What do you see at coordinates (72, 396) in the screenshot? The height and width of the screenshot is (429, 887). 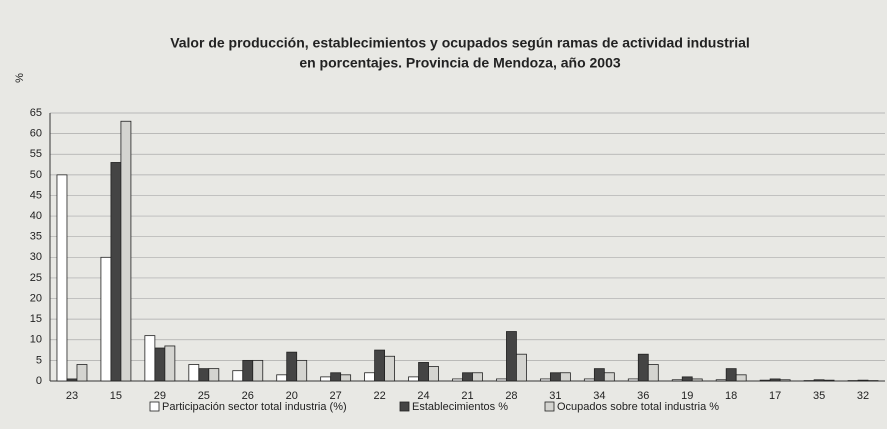 I see `x-tick-label: 23` at bounding box center [72, 396].